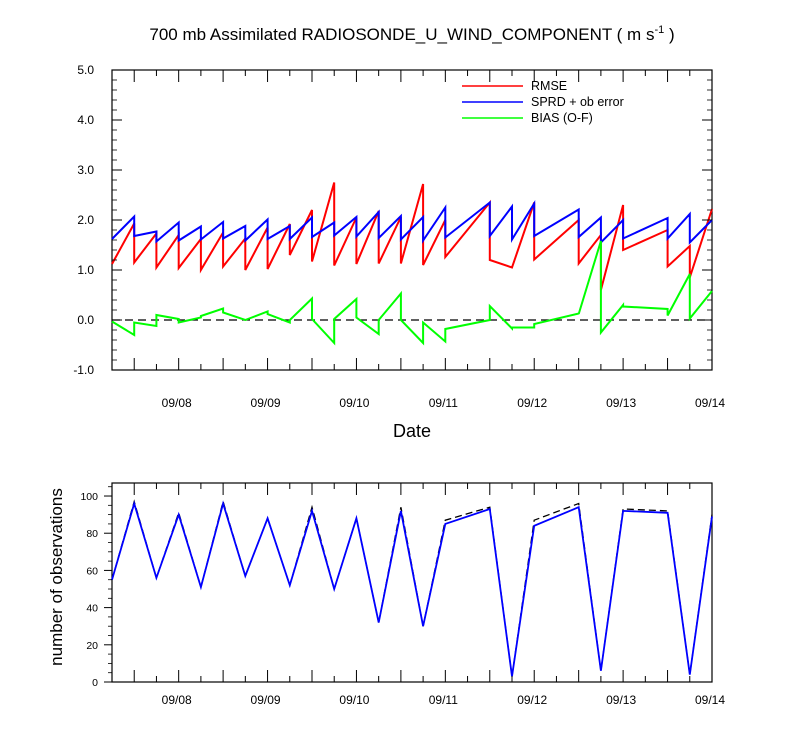 This screenshot has height=750, width=800. Describe the element at coordinates (85, 120) in the screenshot. I see `y-tick-label: 4.0` at that location.